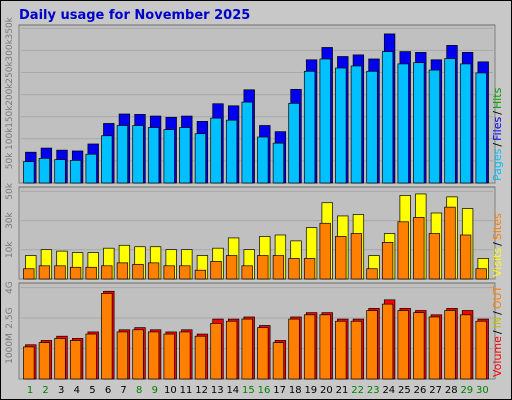  What do you see at coordinates (61, 390) in the screenshot?
I see `day-label: 3` at bounding box center [61, 390].